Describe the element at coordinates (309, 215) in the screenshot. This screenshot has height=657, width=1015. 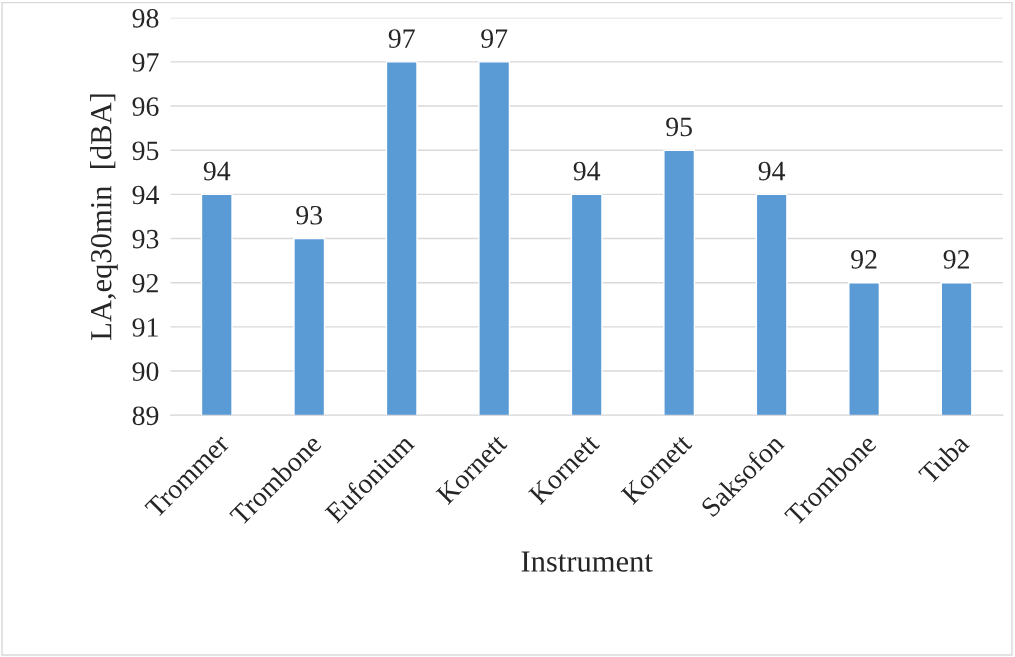
I see `data-label: 93` at that location.